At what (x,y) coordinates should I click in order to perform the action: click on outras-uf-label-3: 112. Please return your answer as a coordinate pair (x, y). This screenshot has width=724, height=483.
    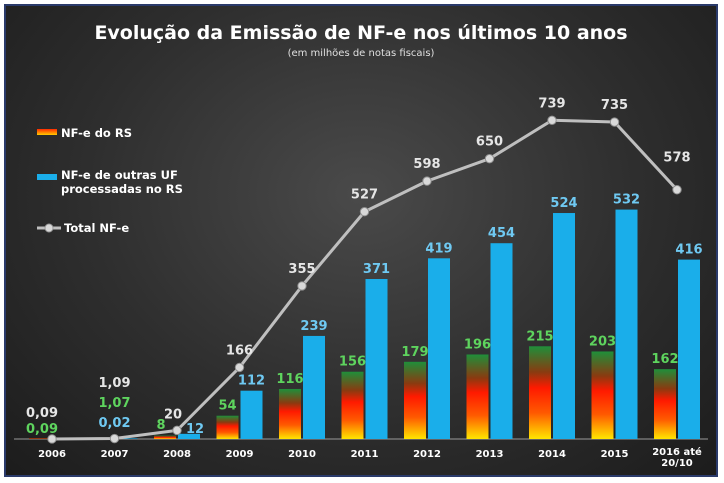
    Looking at the image, I should click on (251, 381).